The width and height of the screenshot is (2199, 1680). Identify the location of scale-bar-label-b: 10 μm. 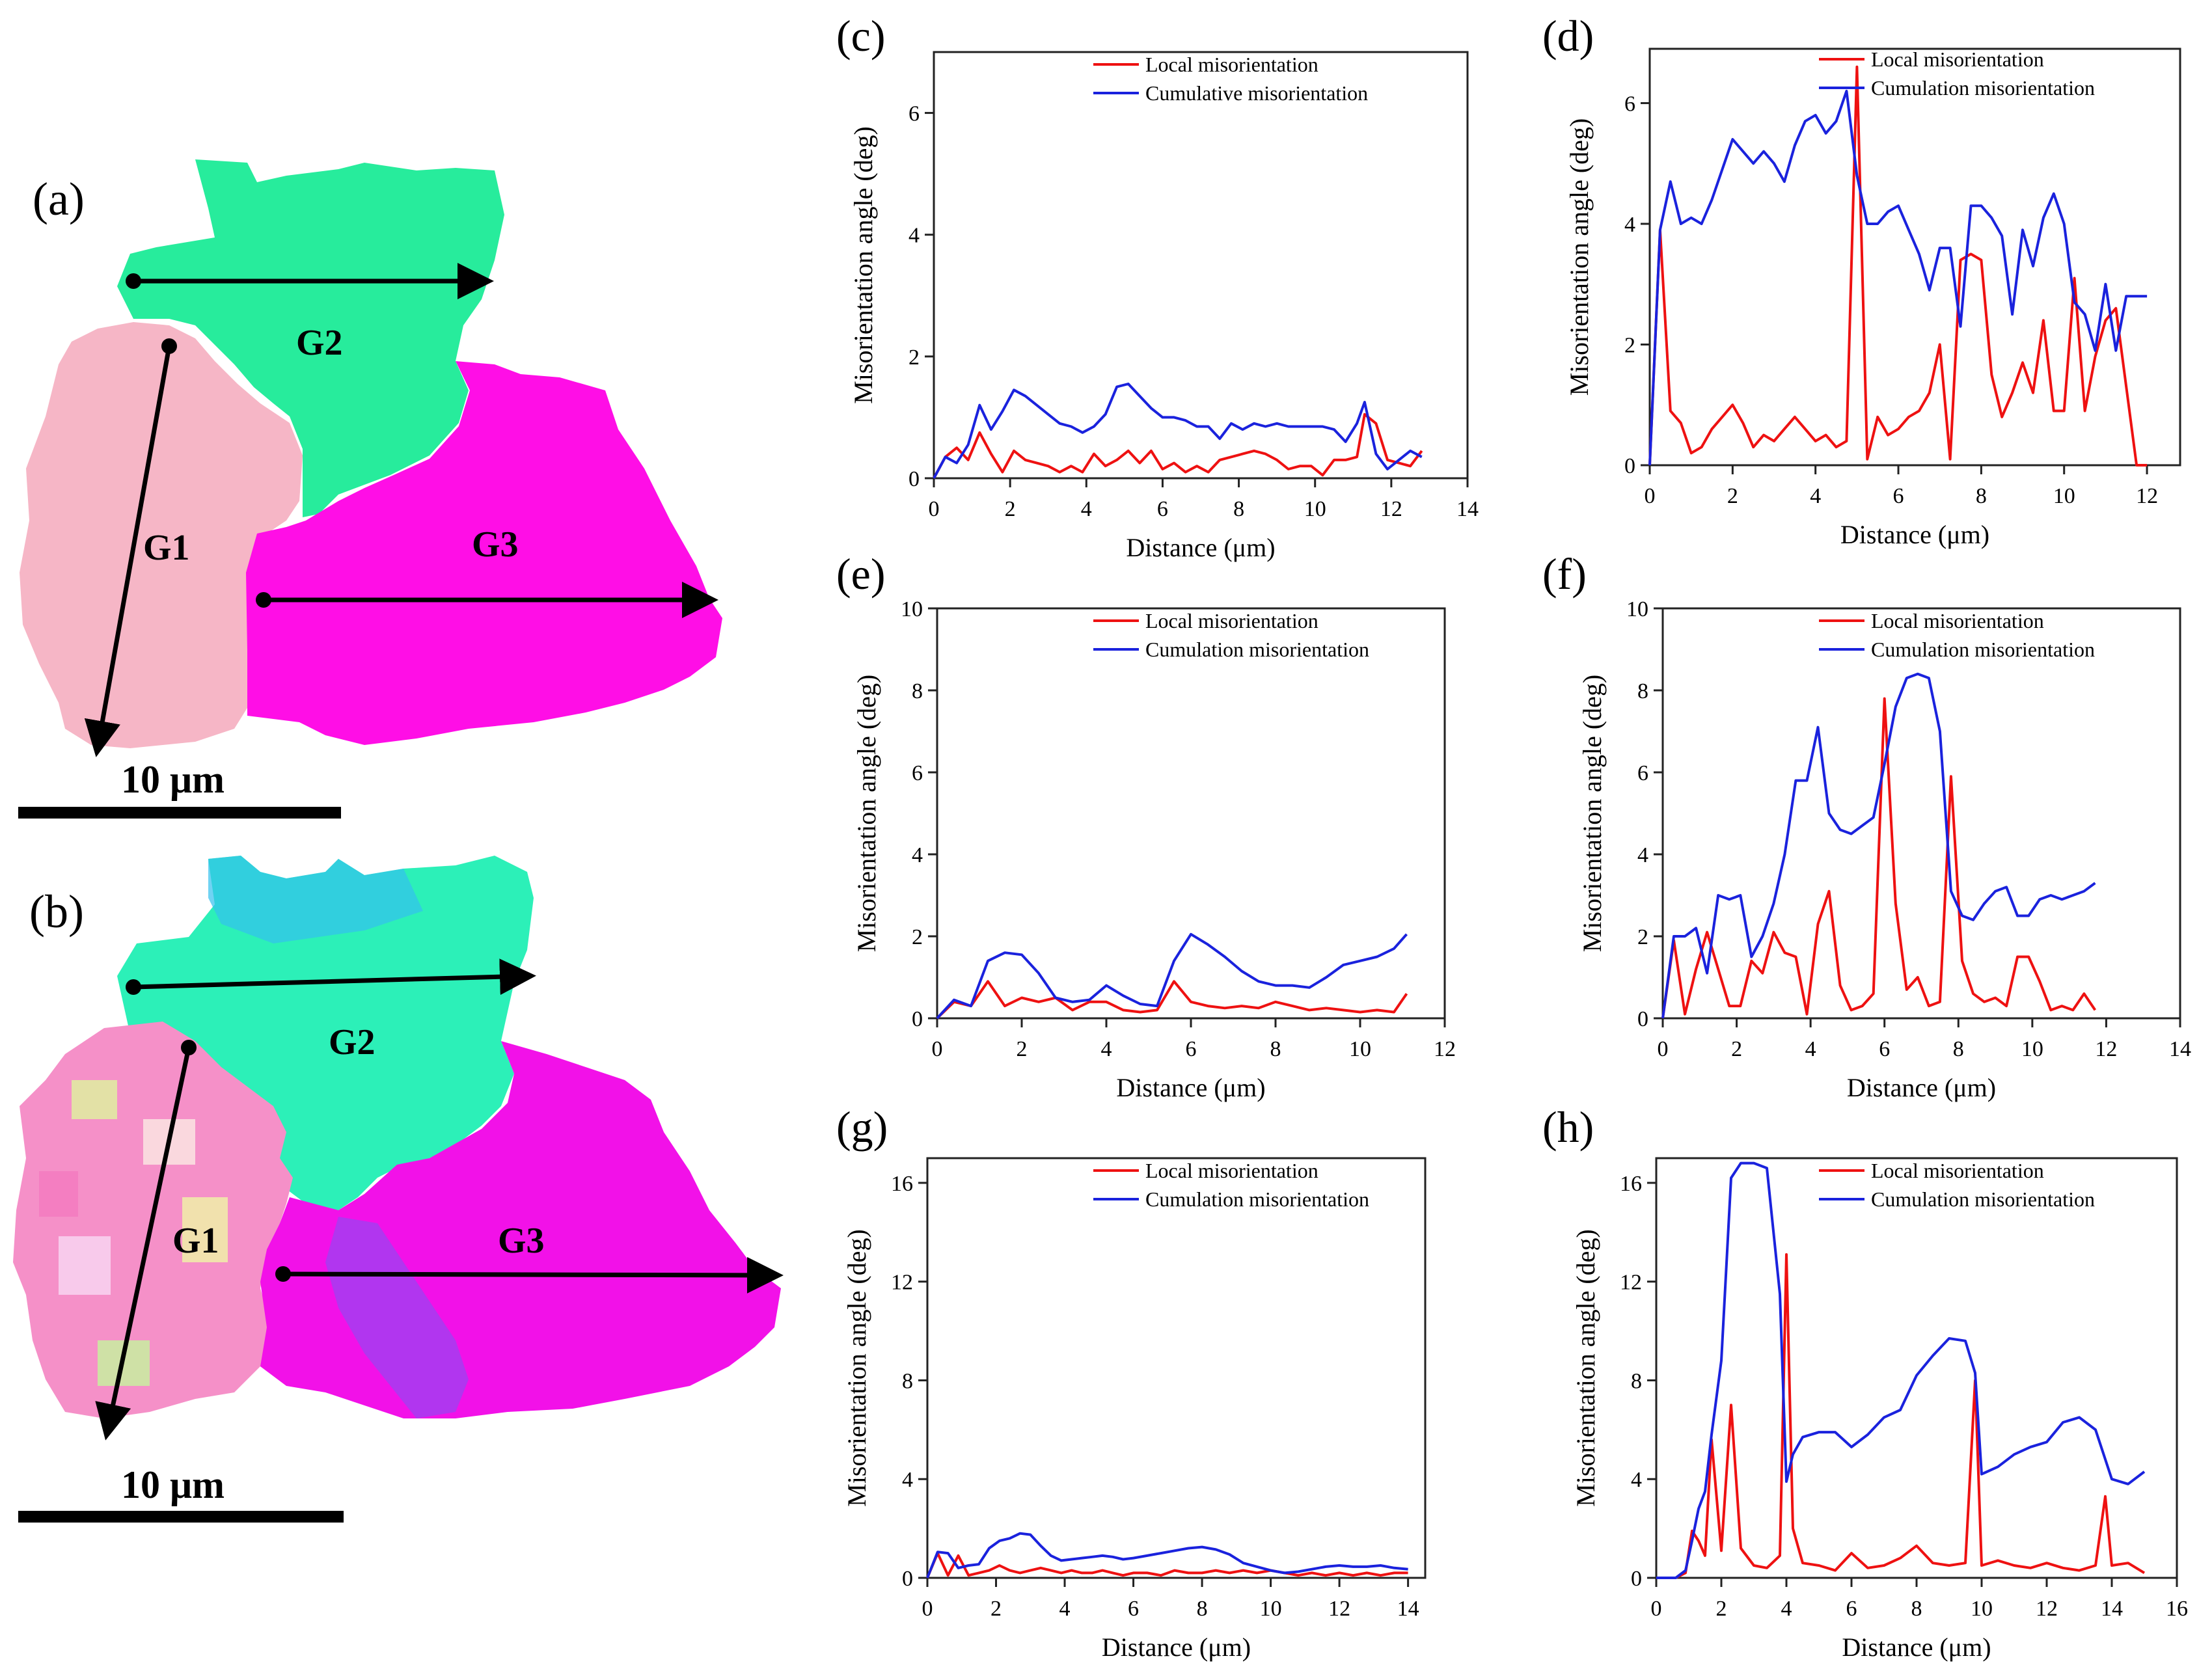
(173, 1484).